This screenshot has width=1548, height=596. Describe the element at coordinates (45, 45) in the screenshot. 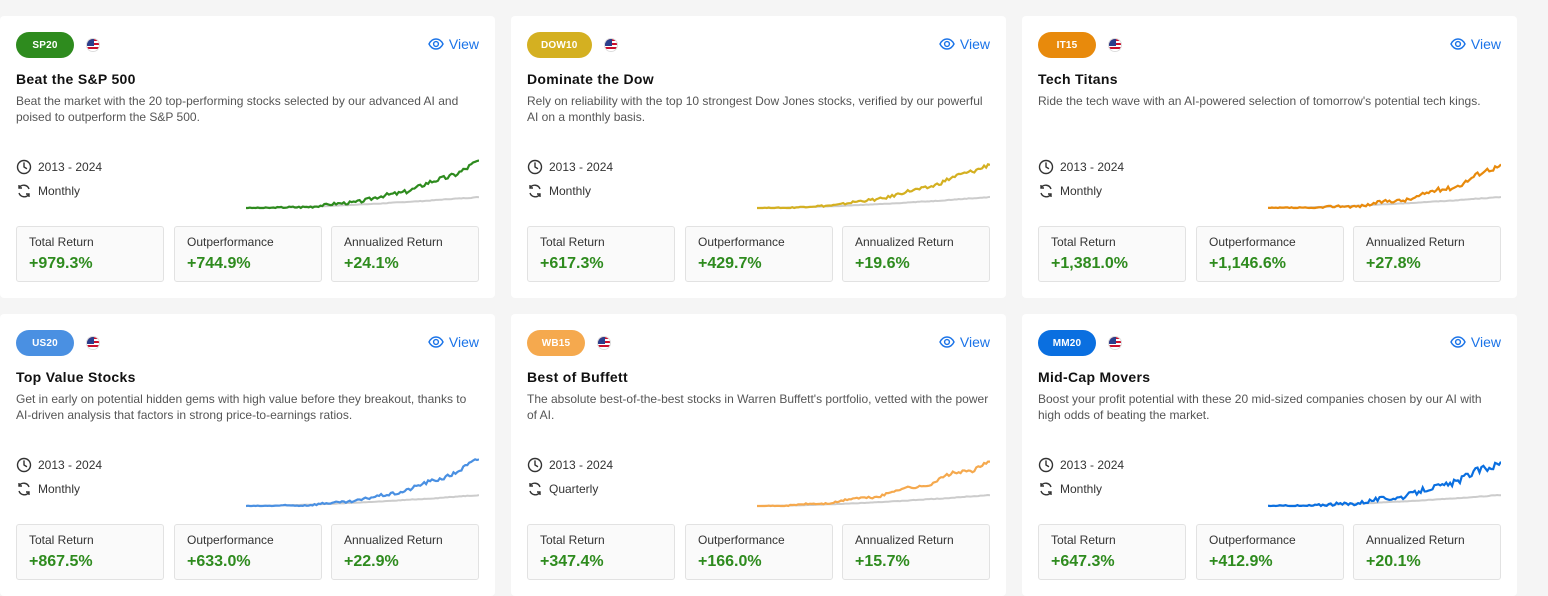

I see `strategy-badge: SP20` at that location.